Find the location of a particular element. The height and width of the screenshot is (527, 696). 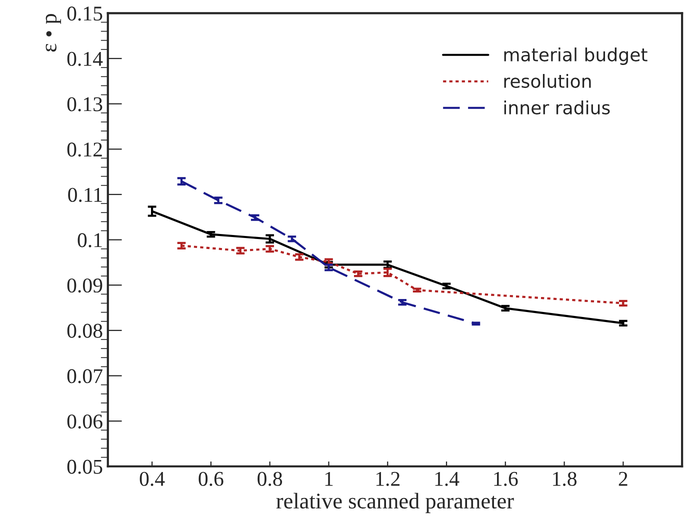

y-tick-label: 0.08 is located at coordinates (84, 331).